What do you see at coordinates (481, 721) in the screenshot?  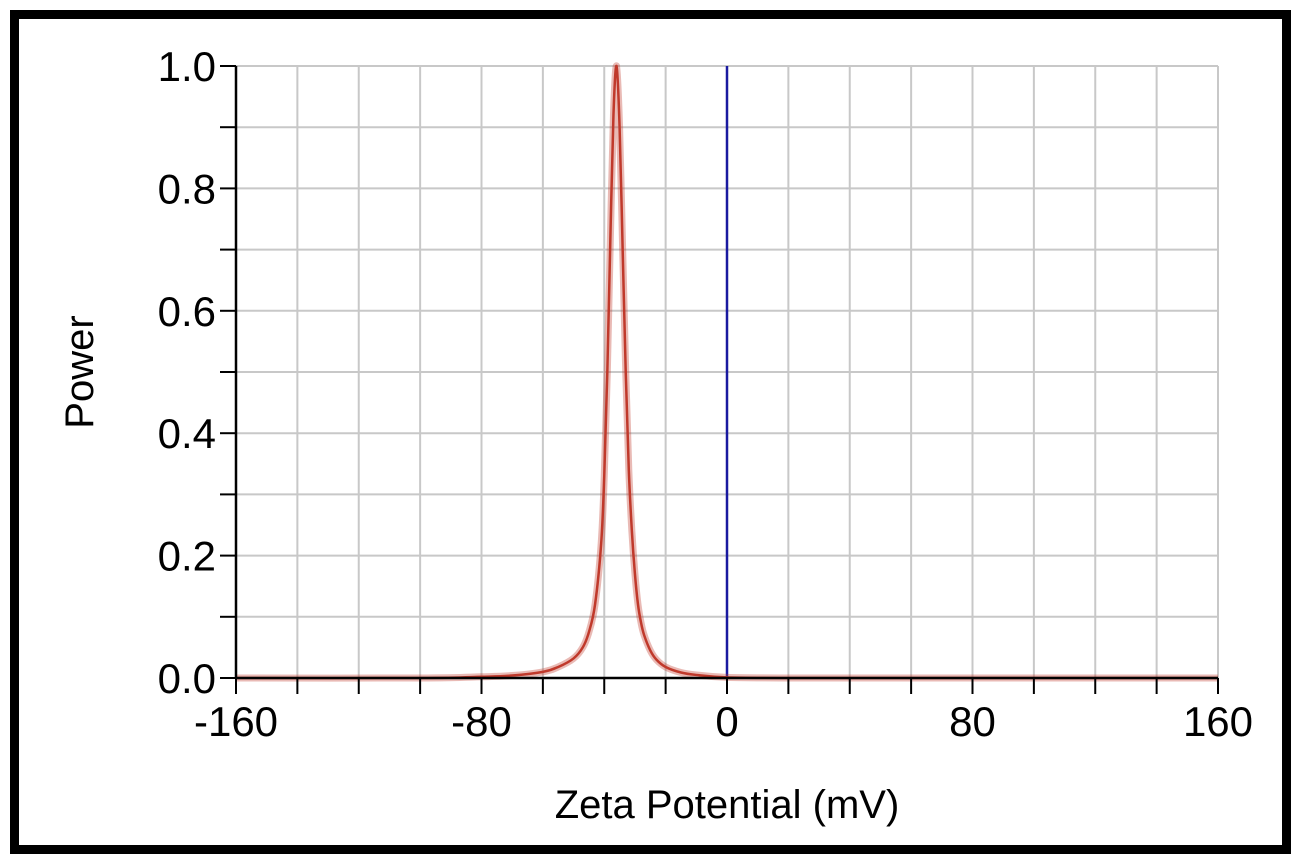 I see `x-tick-label: -80` at bounding box center [481, 721].